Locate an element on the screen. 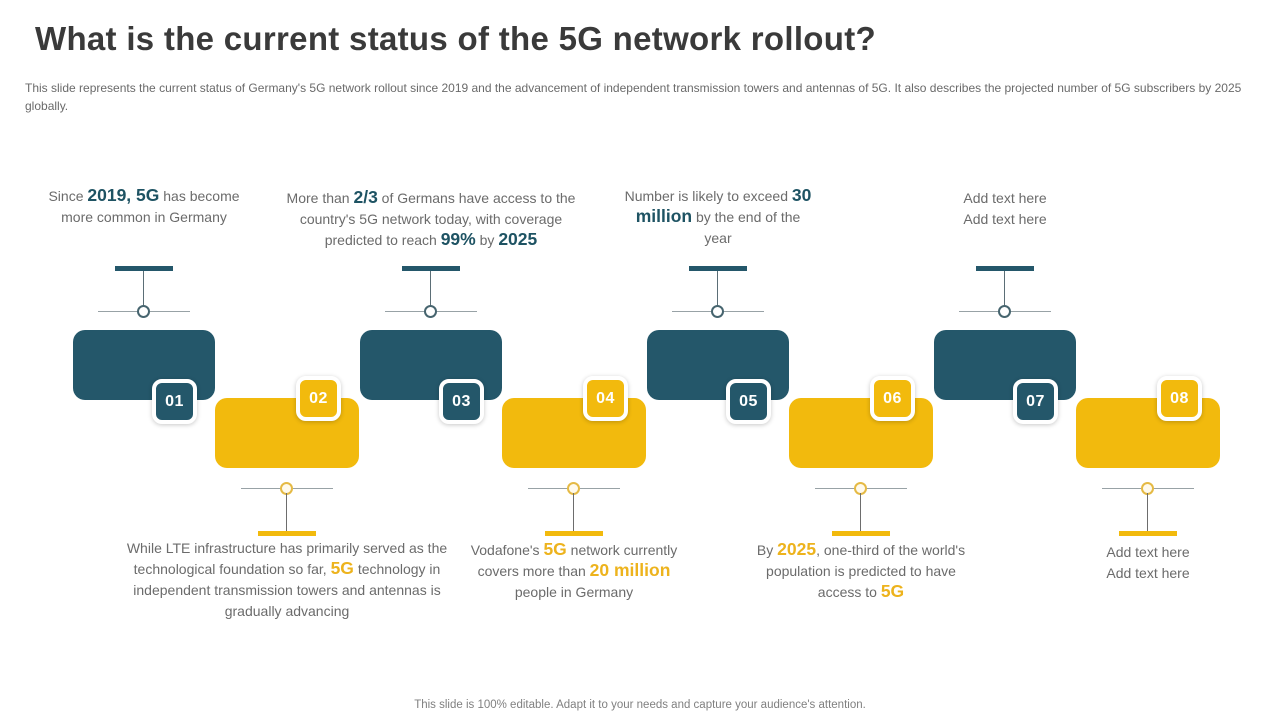  step-number: 01 is located at coordinates (174, 401).